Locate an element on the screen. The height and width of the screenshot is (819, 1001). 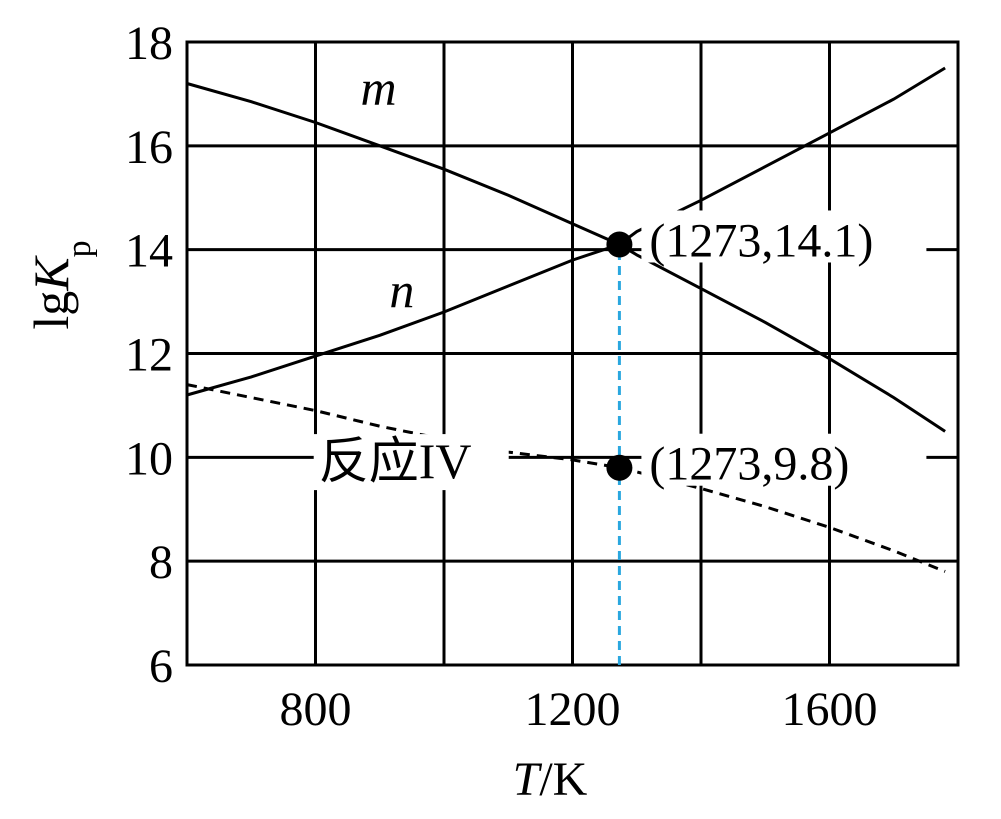
curve-label: m is located at coordinates (378, 87).